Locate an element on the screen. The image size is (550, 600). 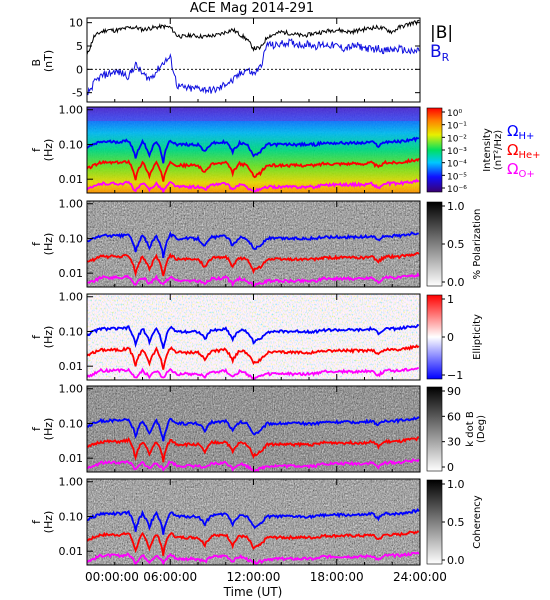
coherency-colorbar-label: Coherency is located at coordinates (477, 521).